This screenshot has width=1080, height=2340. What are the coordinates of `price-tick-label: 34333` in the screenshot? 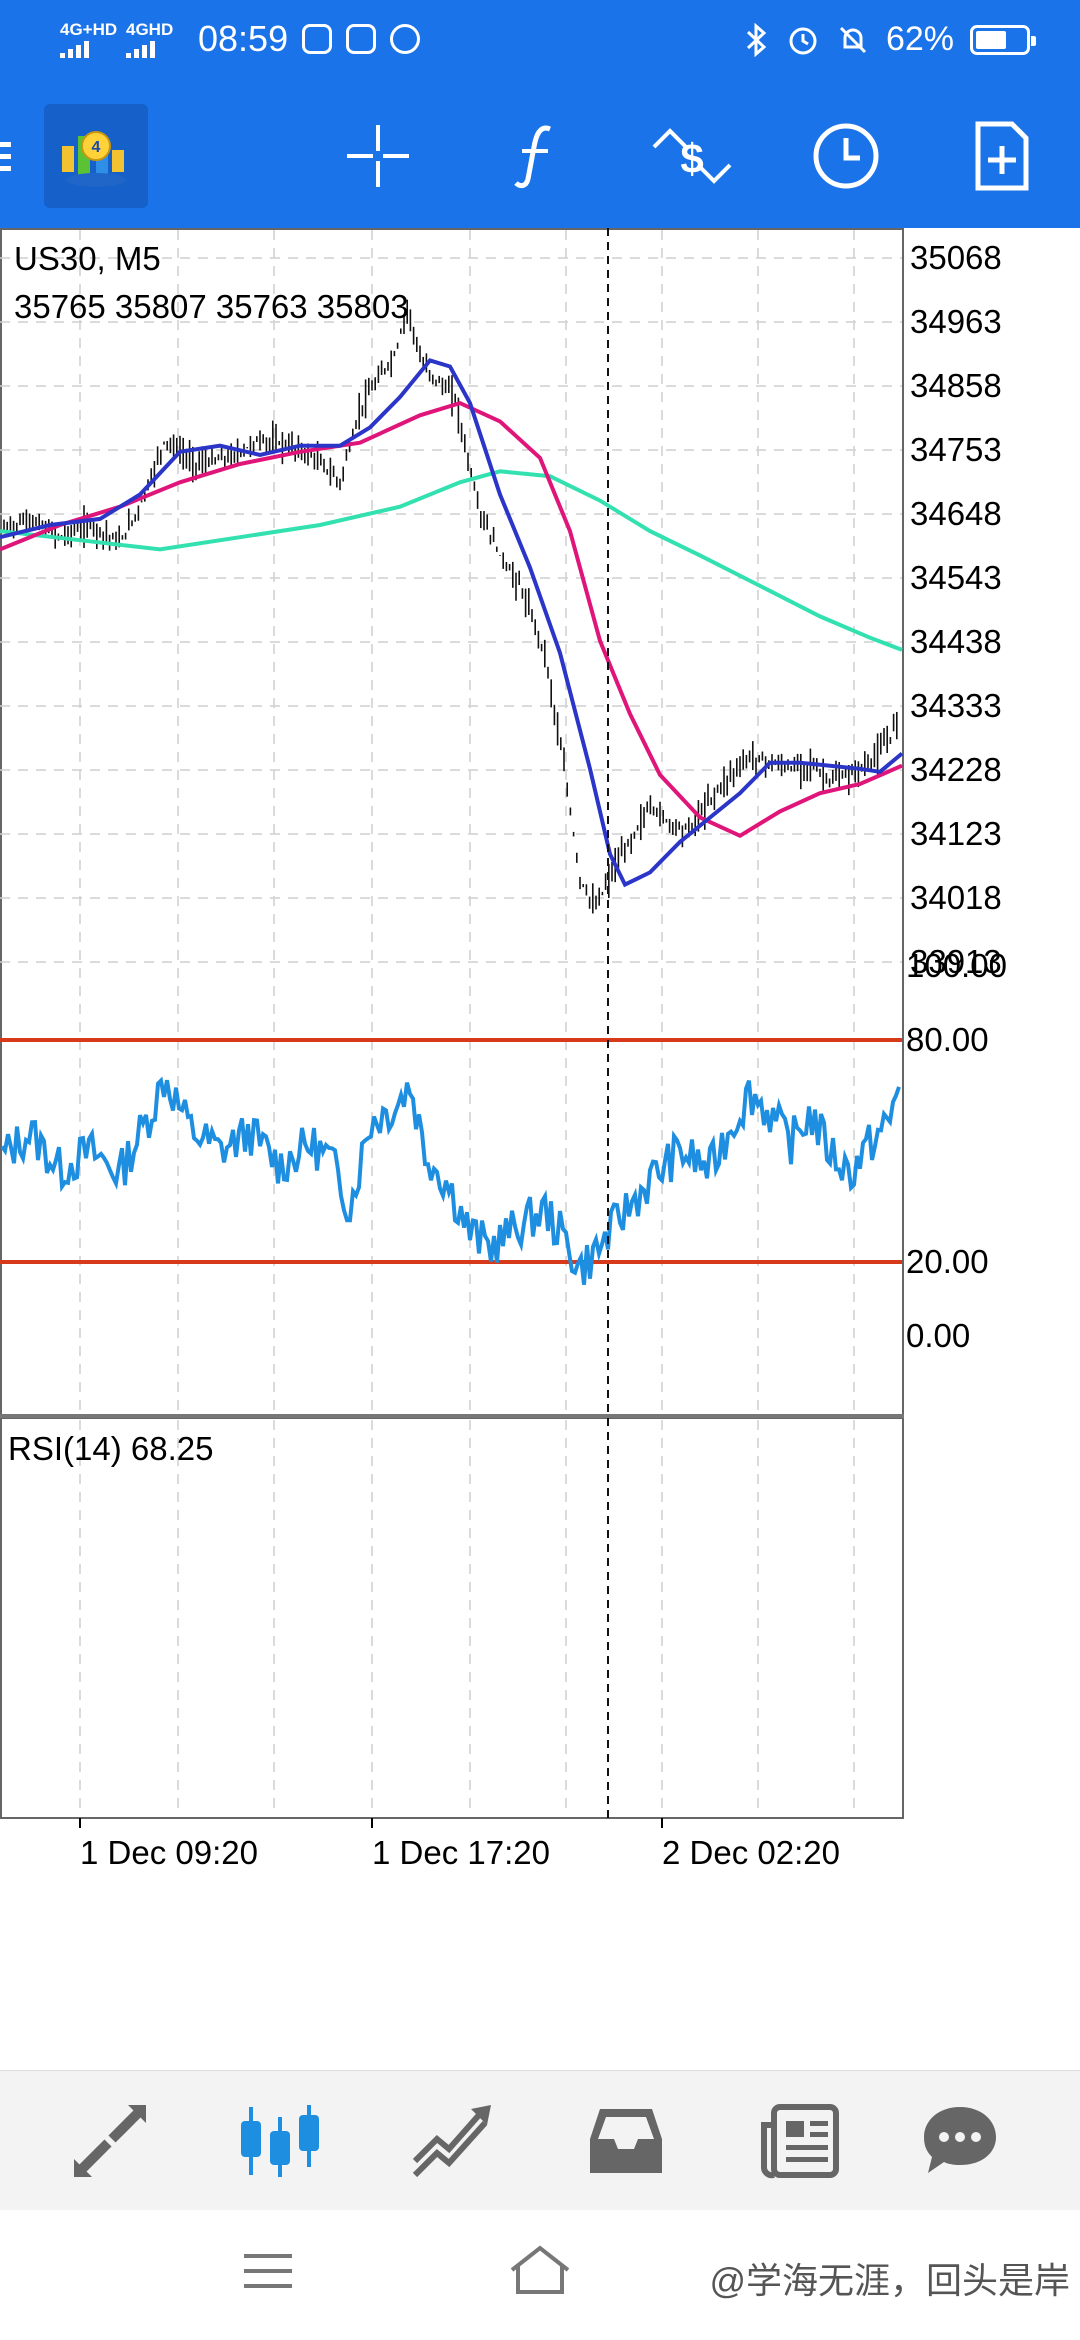 It's located at (956, 705).